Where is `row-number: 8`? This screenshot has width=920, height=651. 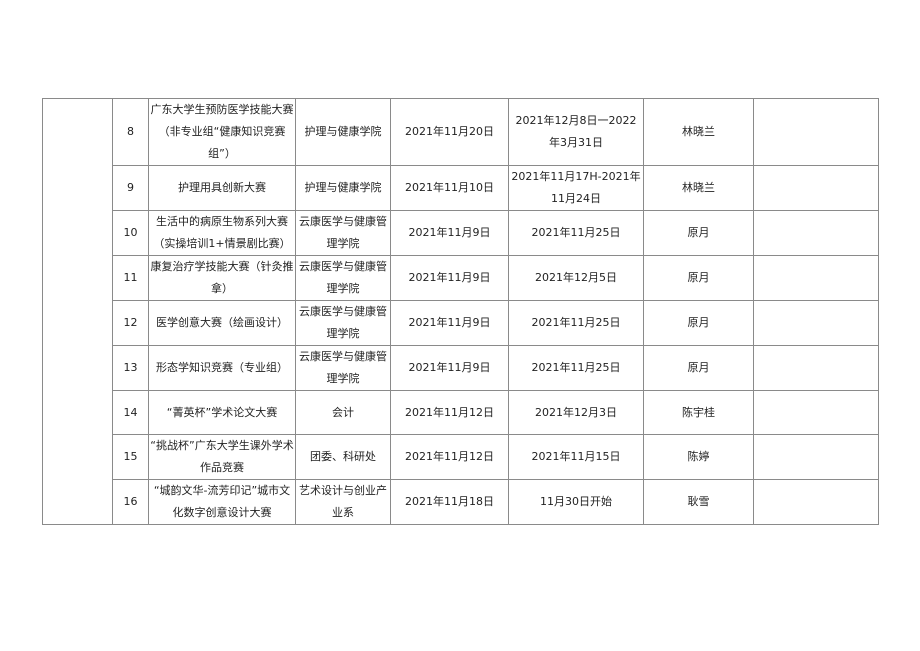 row-number: 8 is located at coordinates (130, 132).